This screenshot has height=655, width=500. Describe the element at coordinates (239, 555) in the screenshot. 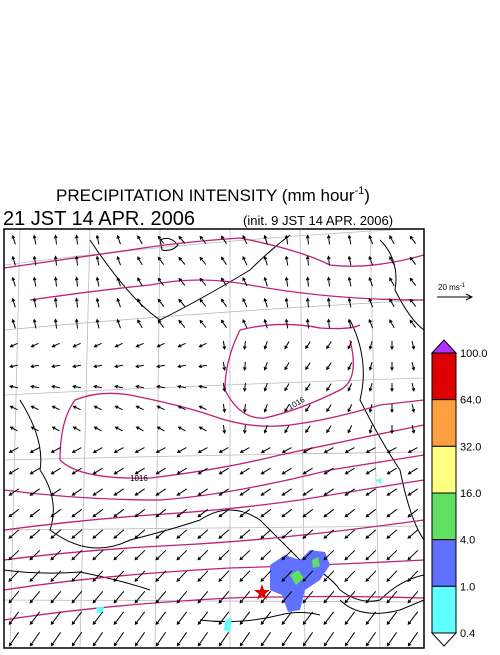

I see `precipitation` at that location.